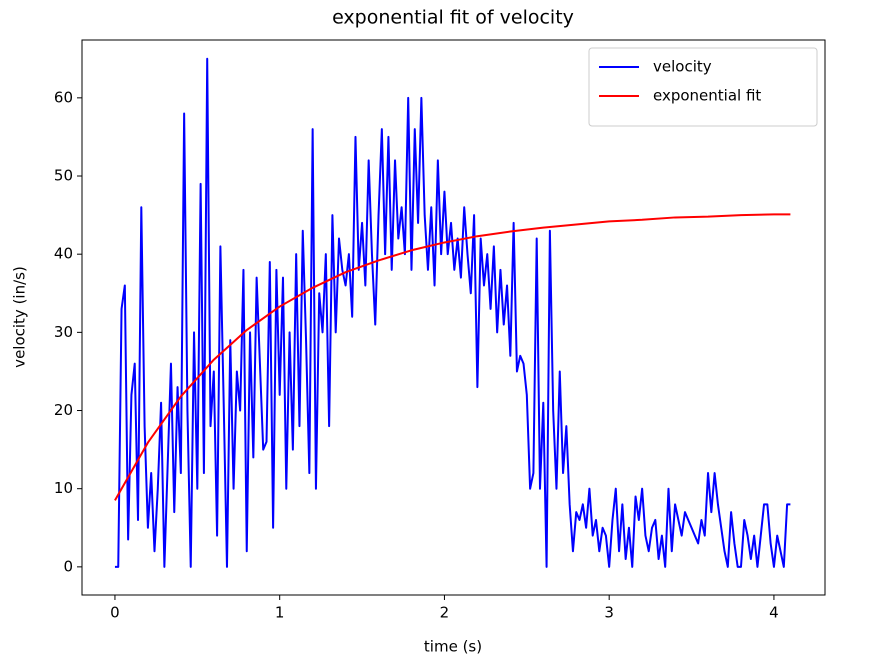 The width and height of the screenshot is (892, 667). What do you see at coordinates (682, 67) in the screenshot?
I see `legend-label: velocity` at bounding box center [682, 67].